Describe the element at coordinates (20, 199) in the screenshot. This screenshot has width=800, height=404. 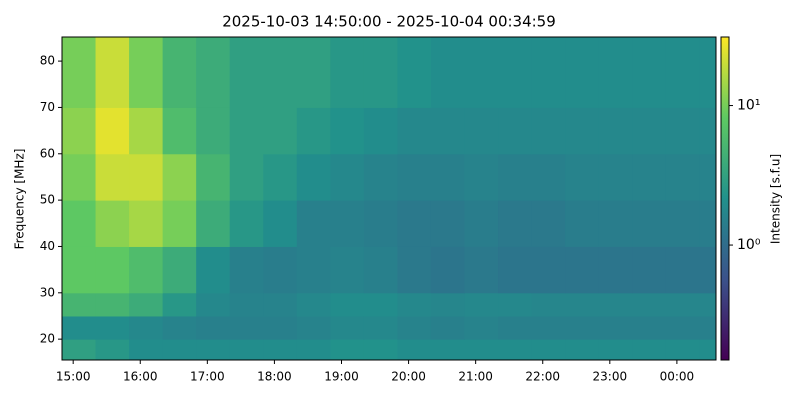
I see `y-axis-label: Frequency [MHz]` at that location.